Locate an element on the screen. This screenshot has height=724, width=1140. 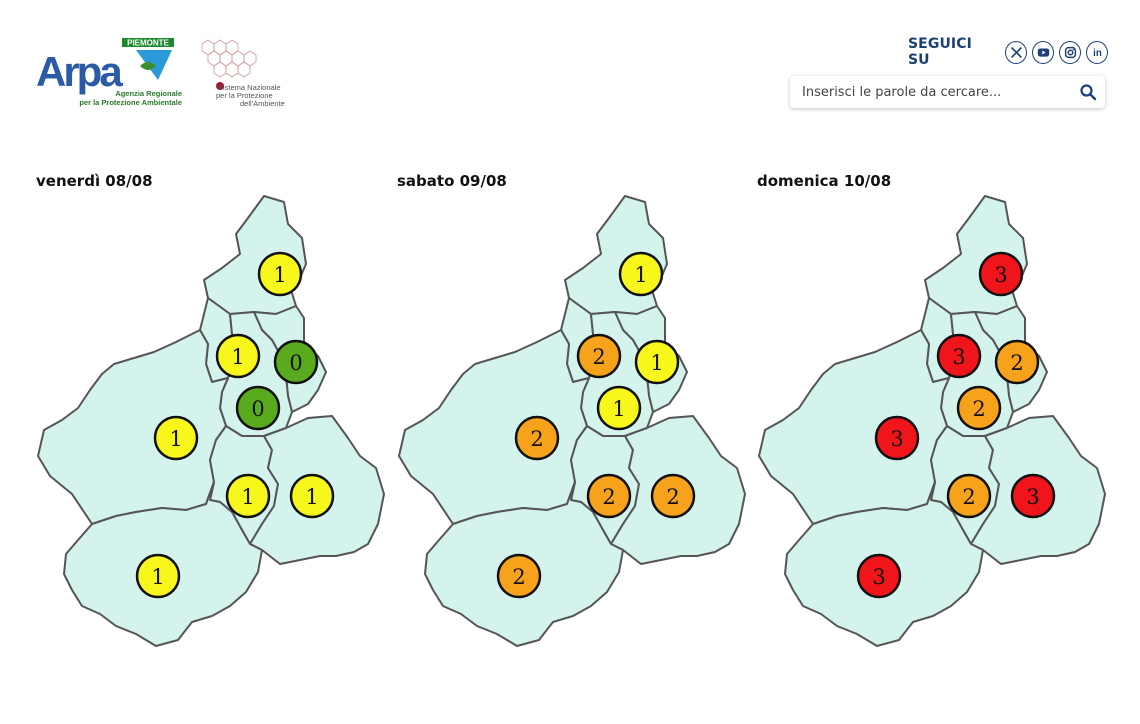
svg-text: in is located at coordinates (1097, 53).